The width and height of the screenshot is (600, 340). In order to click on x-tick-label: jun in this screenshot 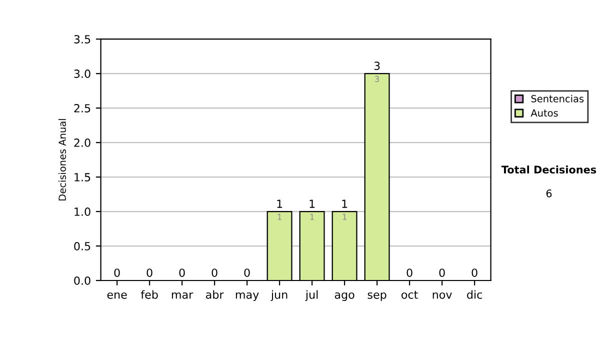, I will do `click(279, 295)`.